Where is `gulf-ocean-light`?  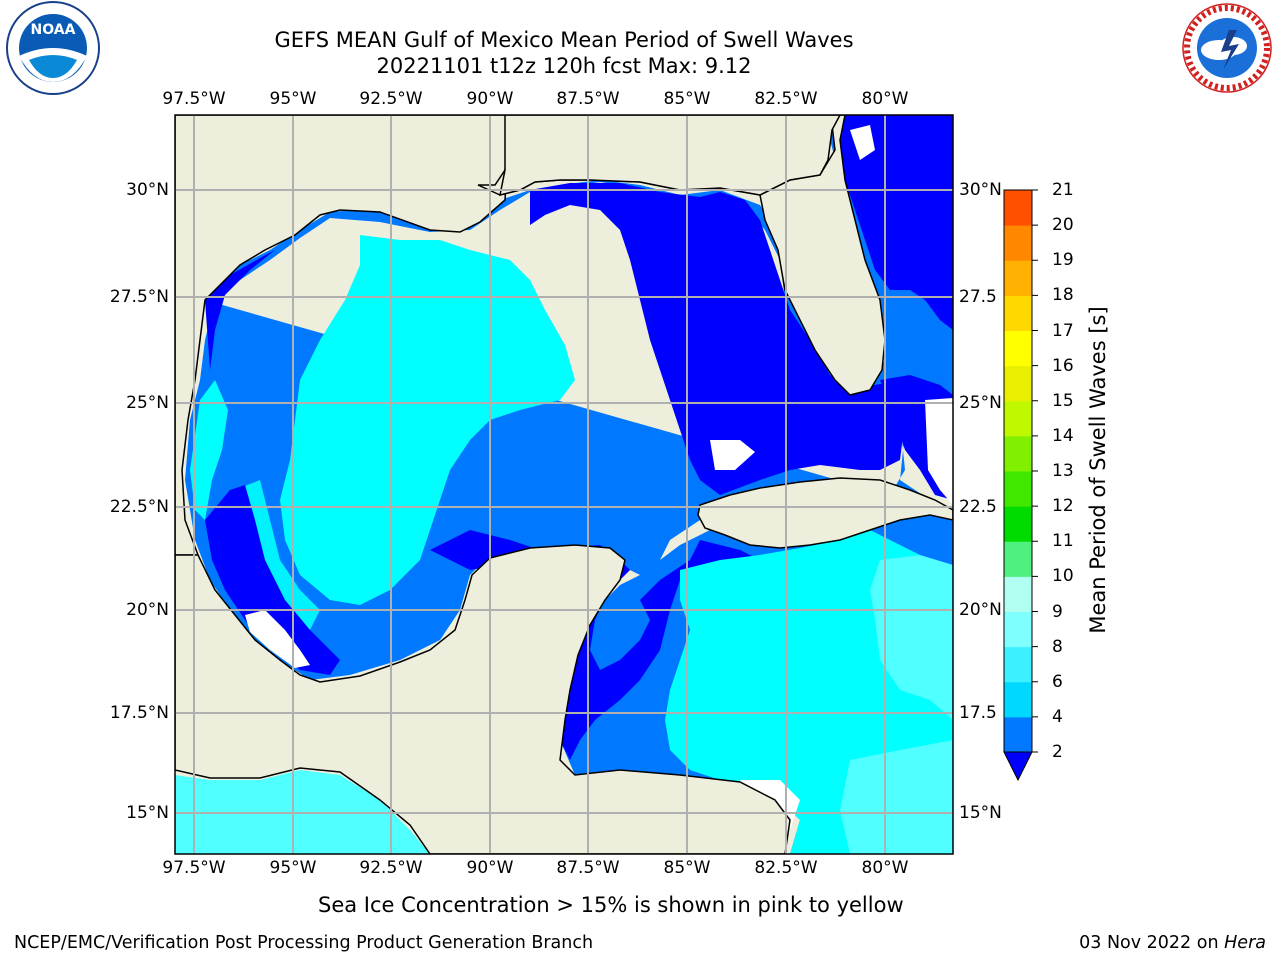
gulf-ocean-light is located at coordinates (427, 420).